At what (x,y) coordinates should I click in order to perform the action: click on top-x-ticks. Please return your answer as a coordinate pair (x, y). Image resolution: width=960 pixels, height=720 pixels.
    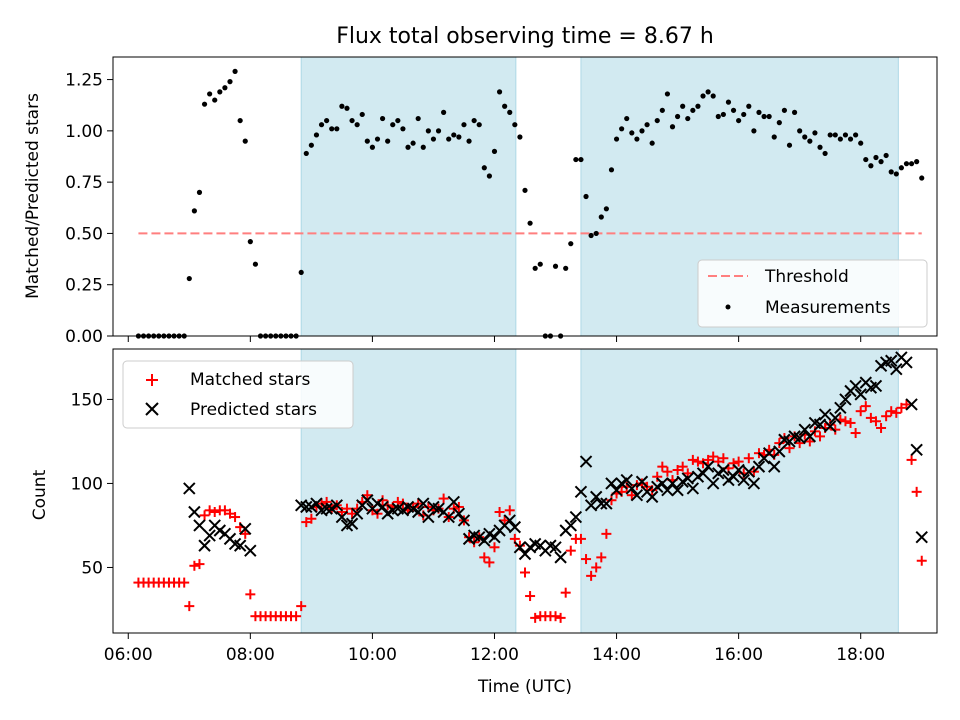
    Looking at the image, I should click on (494, 339).